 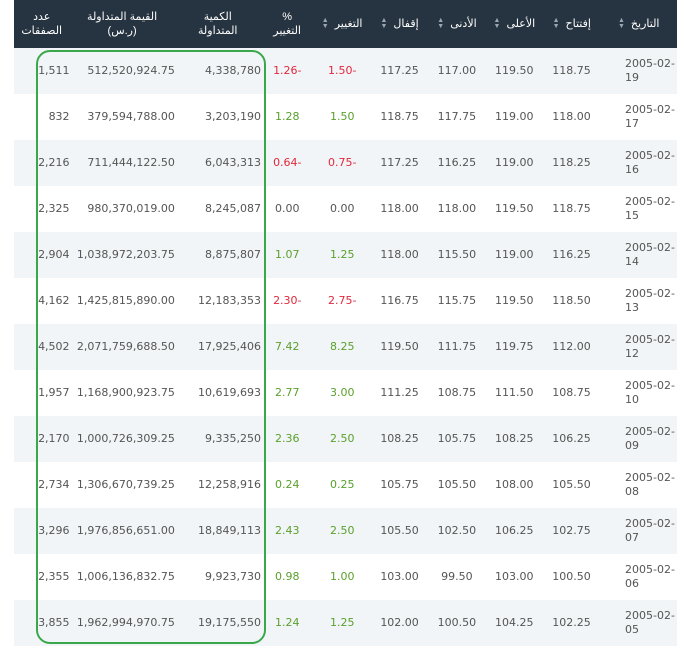 I want to click on cell-close: 119.50, so click(x=399, y=346).